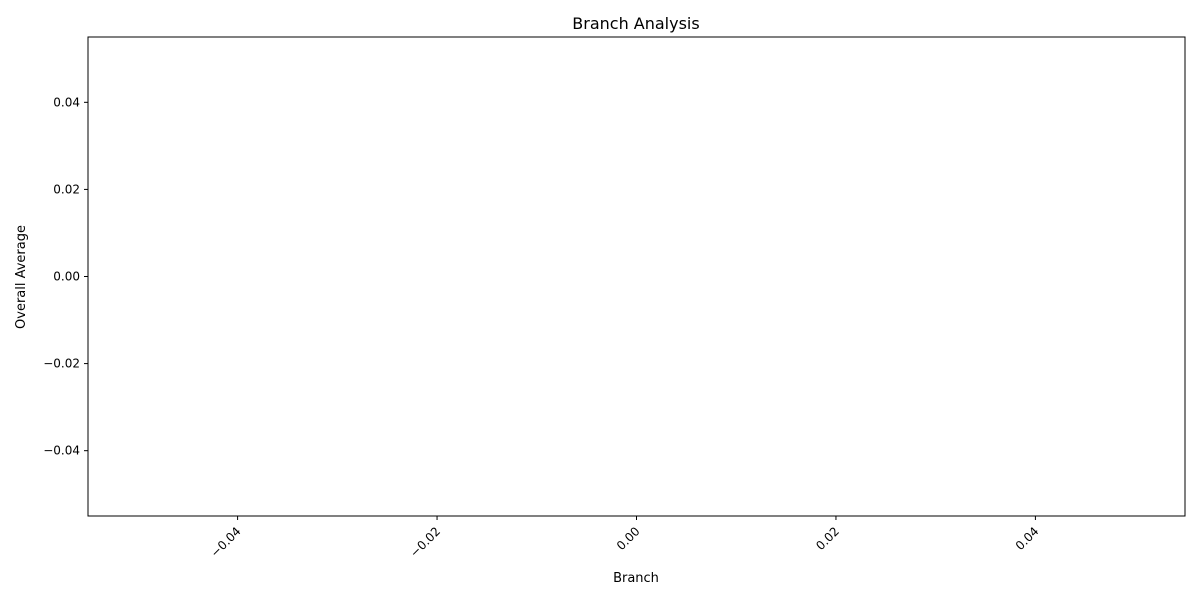 The image size is (1200, 604). Describe the element at coordinates (635, 23) in the screenshot. I see `chart-title: Branch Analysis` at that location.